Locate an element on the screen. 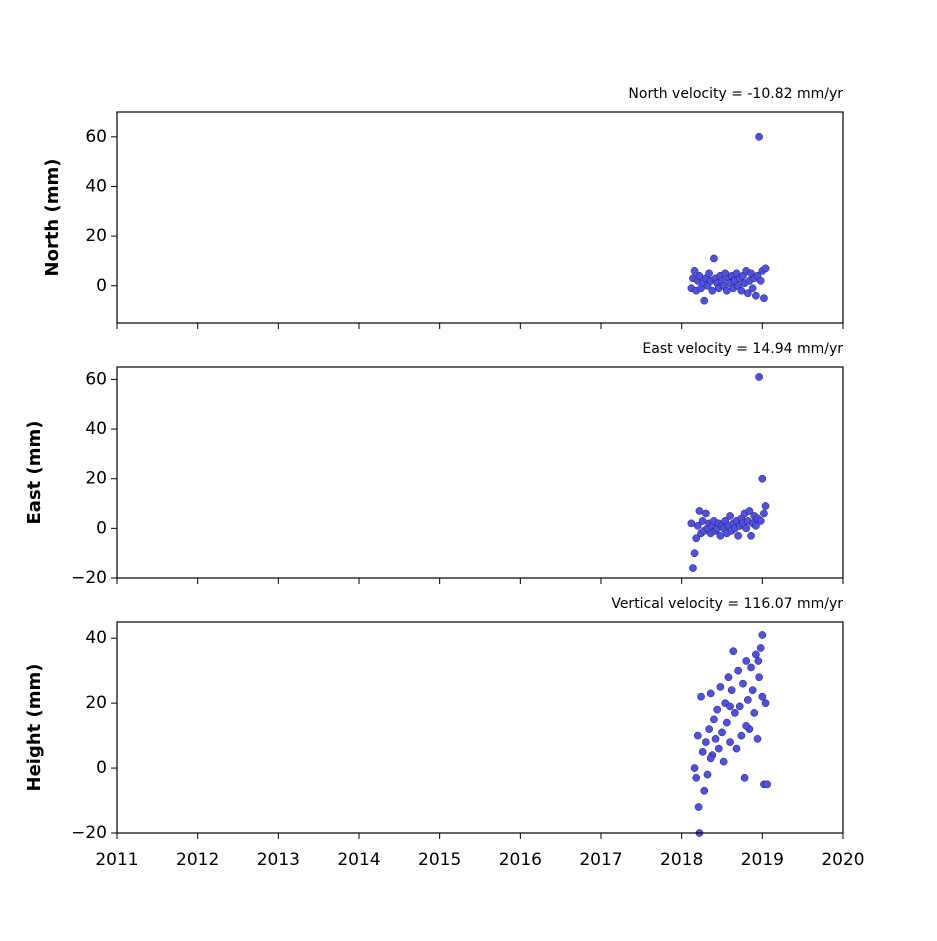 The image size is (937, 941). panel-title: North velocity = -10.82 mm/yr is located at coordinates (735, 94).